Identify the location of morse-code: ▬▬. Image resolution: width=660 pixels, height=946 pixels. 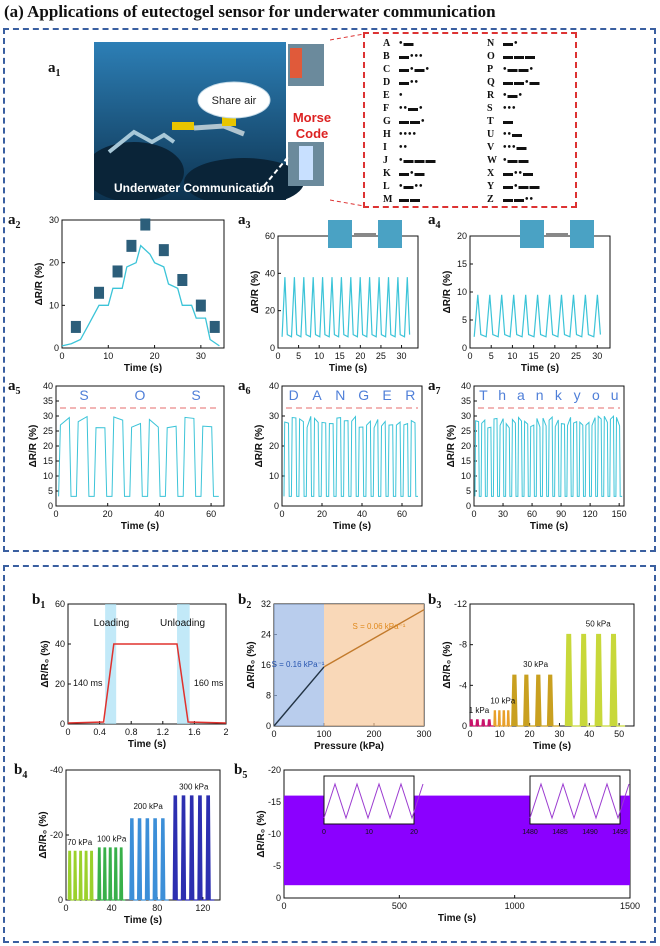
(410, 199).